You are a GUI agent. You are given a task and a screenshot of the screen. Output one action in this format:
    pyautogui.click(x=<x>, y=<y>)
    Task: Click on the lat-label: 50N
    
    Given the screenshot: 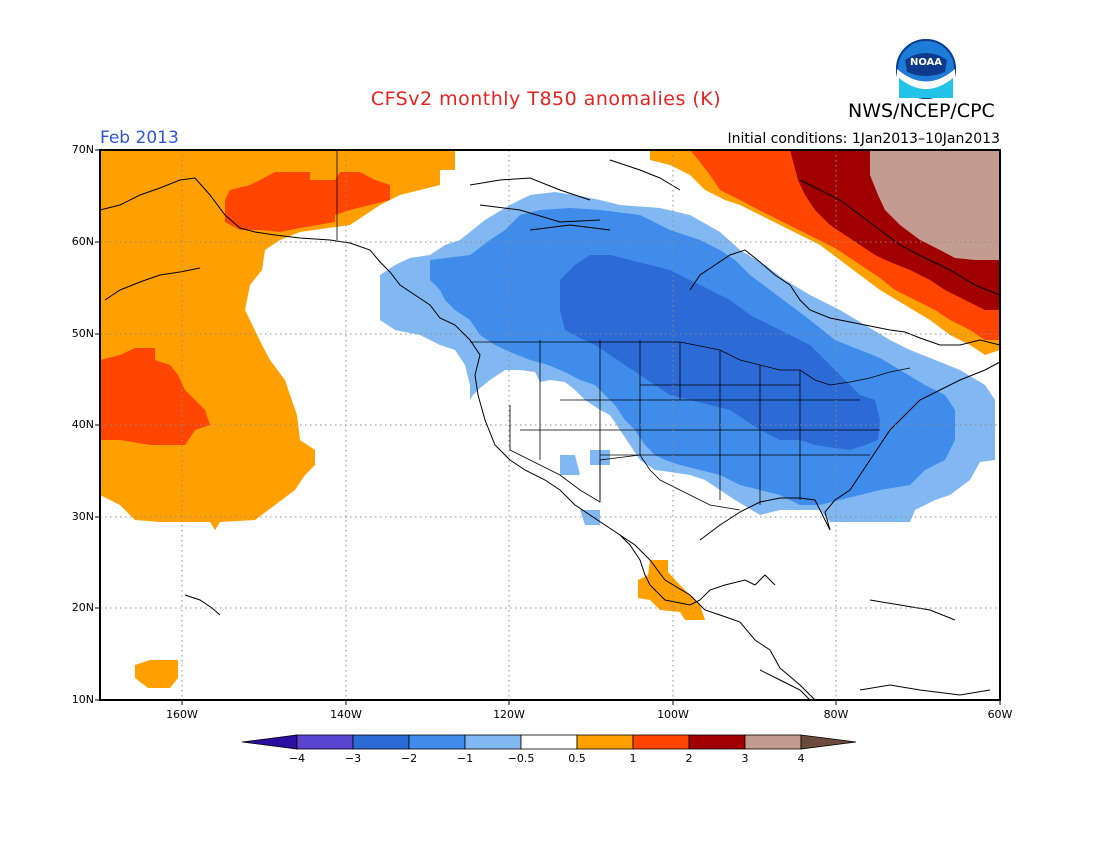 What is the action you would take?
    pyautogui.click(x=82, y=333)
    